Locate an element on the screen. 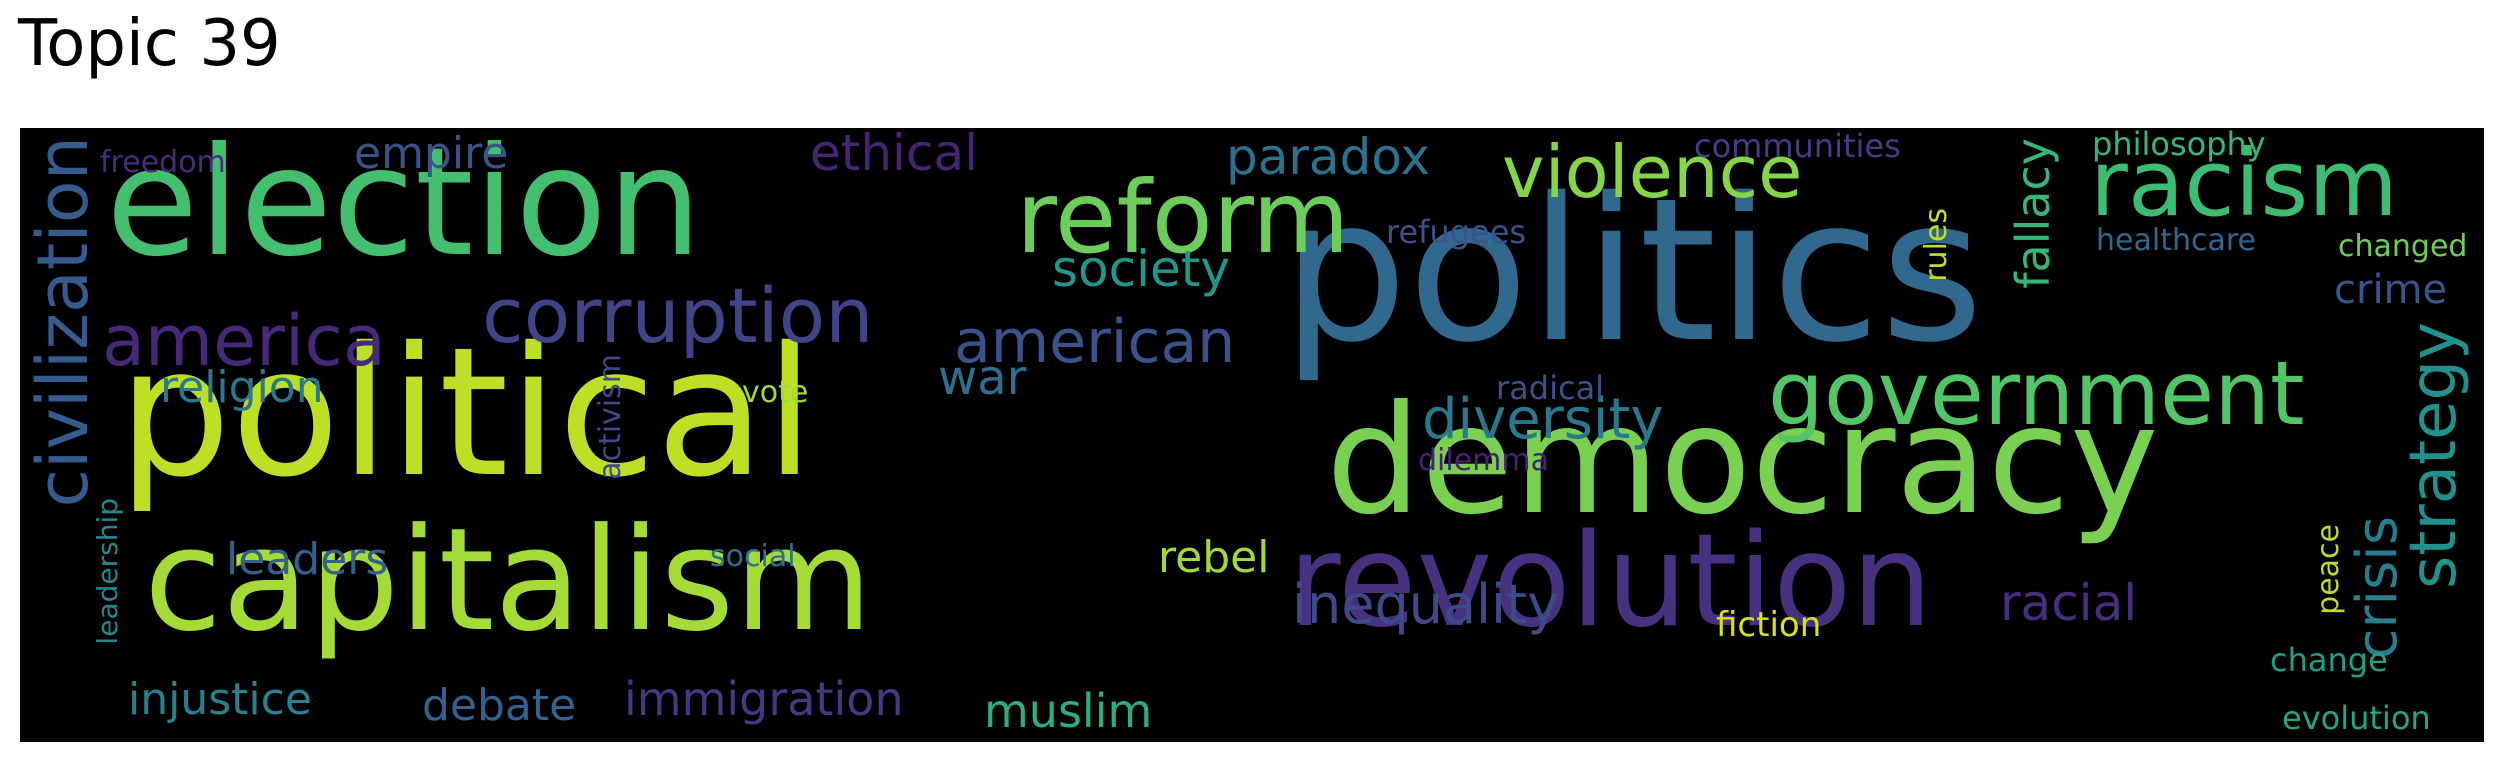 The width and height of the screenshot is (2504, 764). word-democracy: democracy is located at coordinates (1742, 461).